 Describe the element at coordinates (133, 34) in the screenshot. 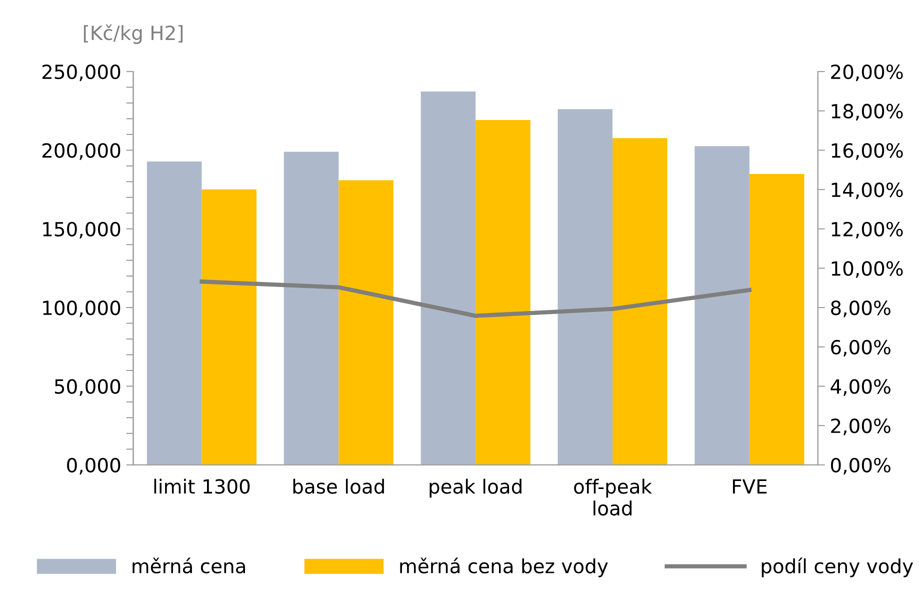

I see `y-axis-title: [Kč/kg H2]` at that location.